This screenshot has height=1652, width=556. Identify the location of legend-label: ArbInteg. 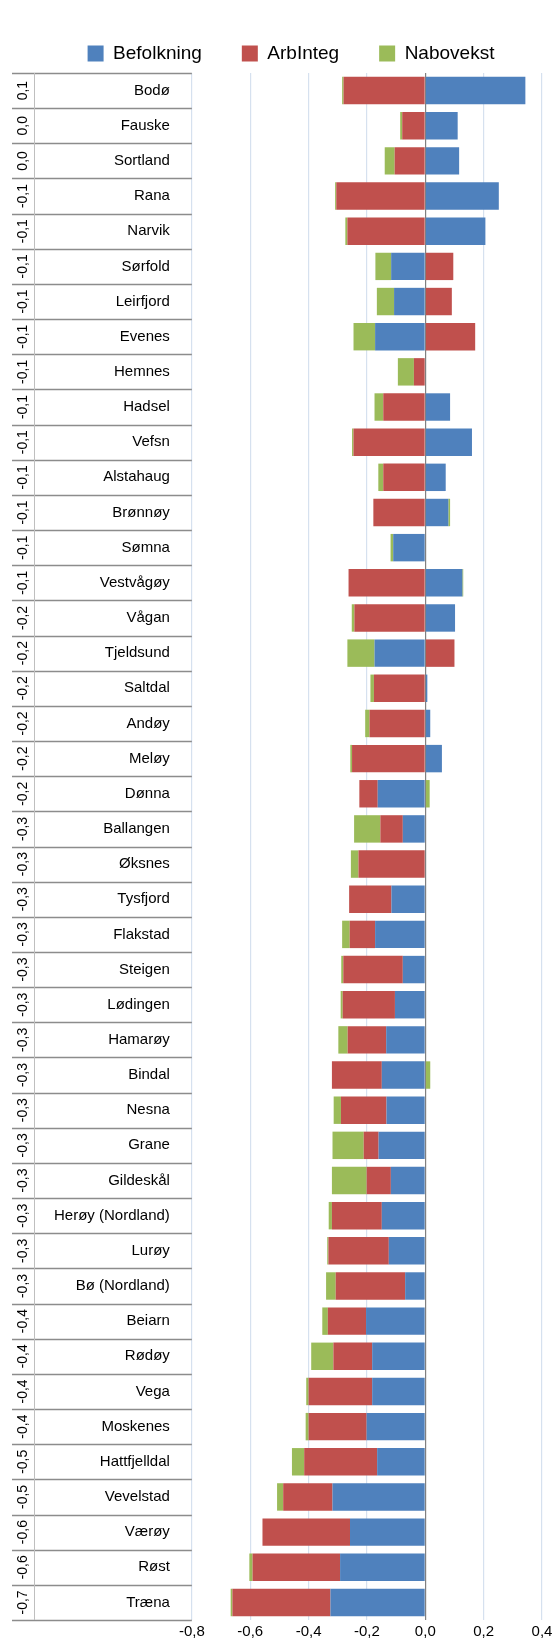
(303, 52).